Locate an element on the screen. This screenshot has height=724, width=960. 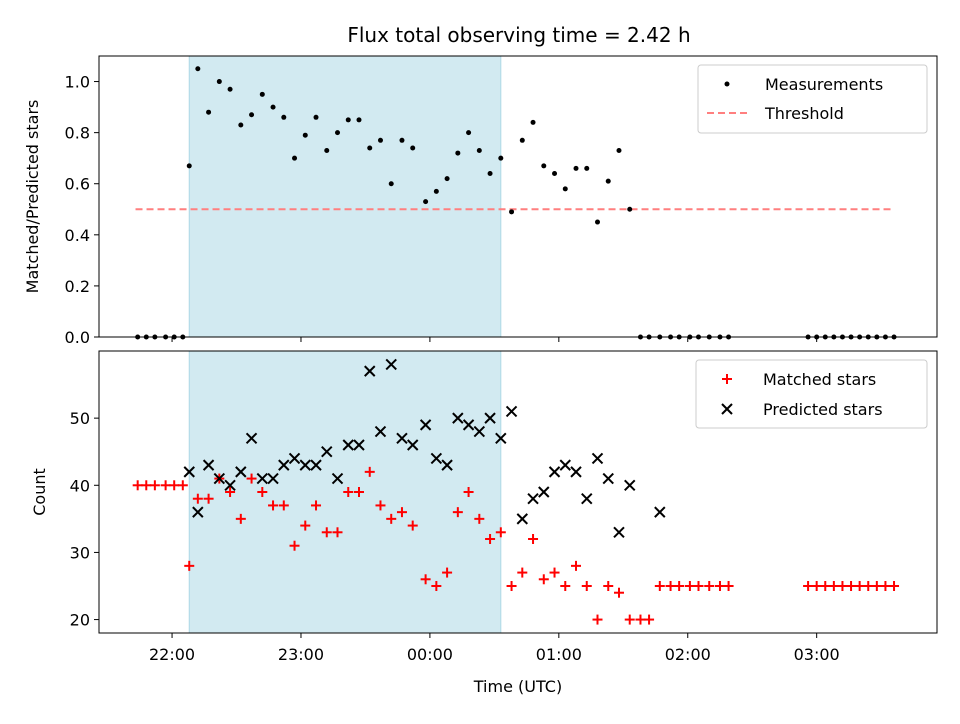
count-y-tick-label: 30 is located at coordinates (80, 552).